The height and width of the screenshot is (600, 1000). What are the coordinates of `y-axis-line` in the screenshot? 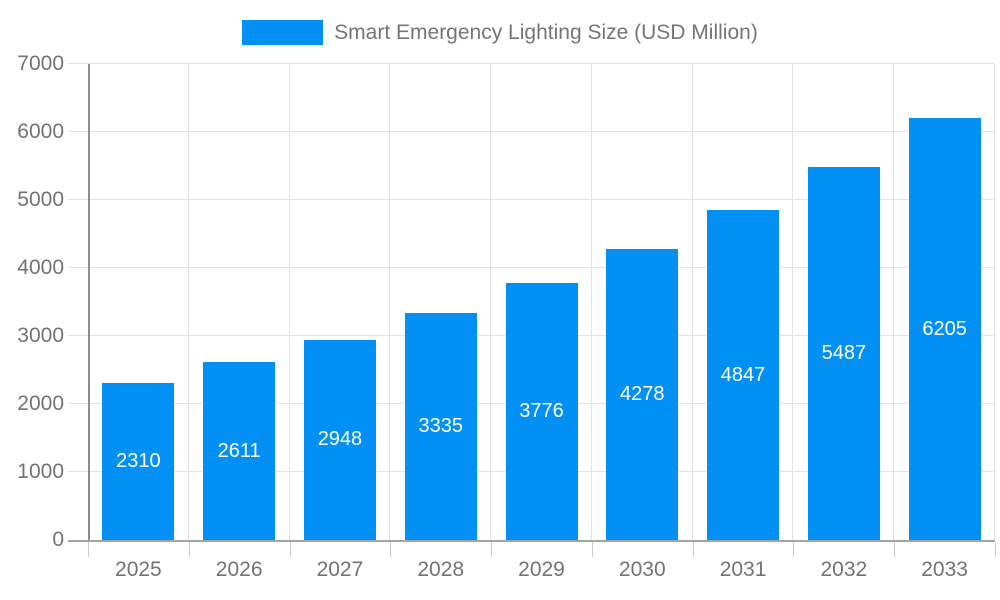 It's located at (89, 302).